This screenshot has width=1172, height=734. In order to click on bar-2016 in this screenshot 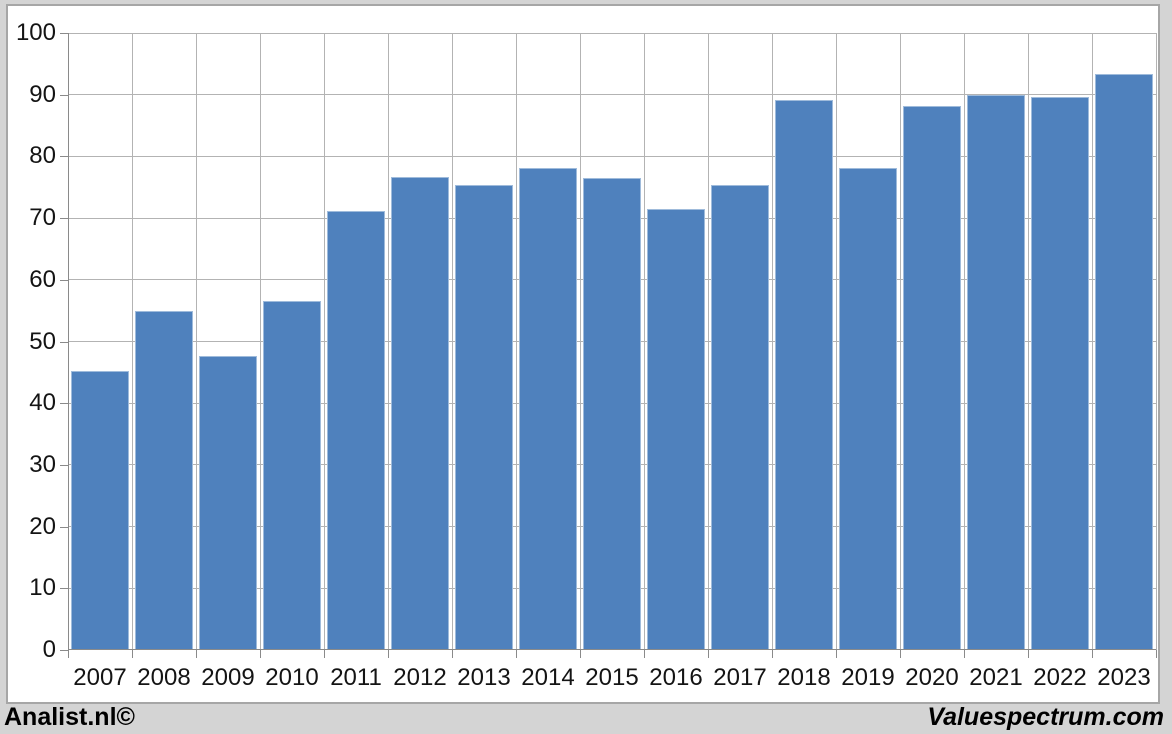, I will do `click(676, 429)`.